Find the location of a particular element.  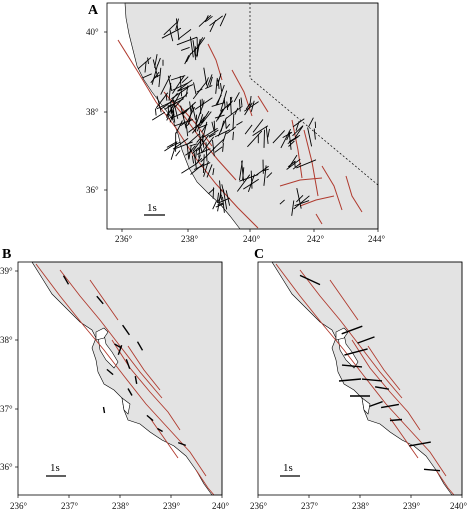

panel-b-splitting-bars is located at coordinates (124, 361).